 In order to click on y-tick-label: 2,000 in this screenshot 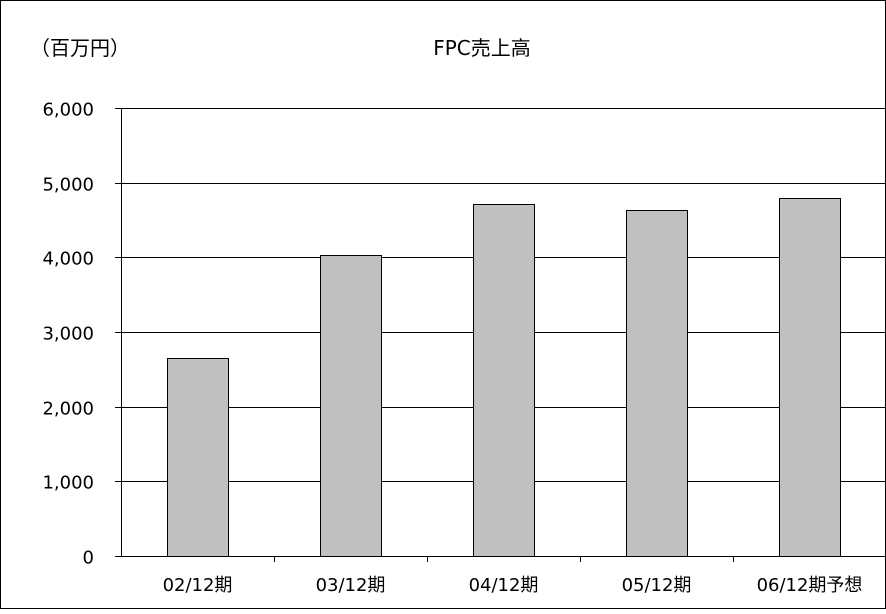, I will do `click(68, 409)`.